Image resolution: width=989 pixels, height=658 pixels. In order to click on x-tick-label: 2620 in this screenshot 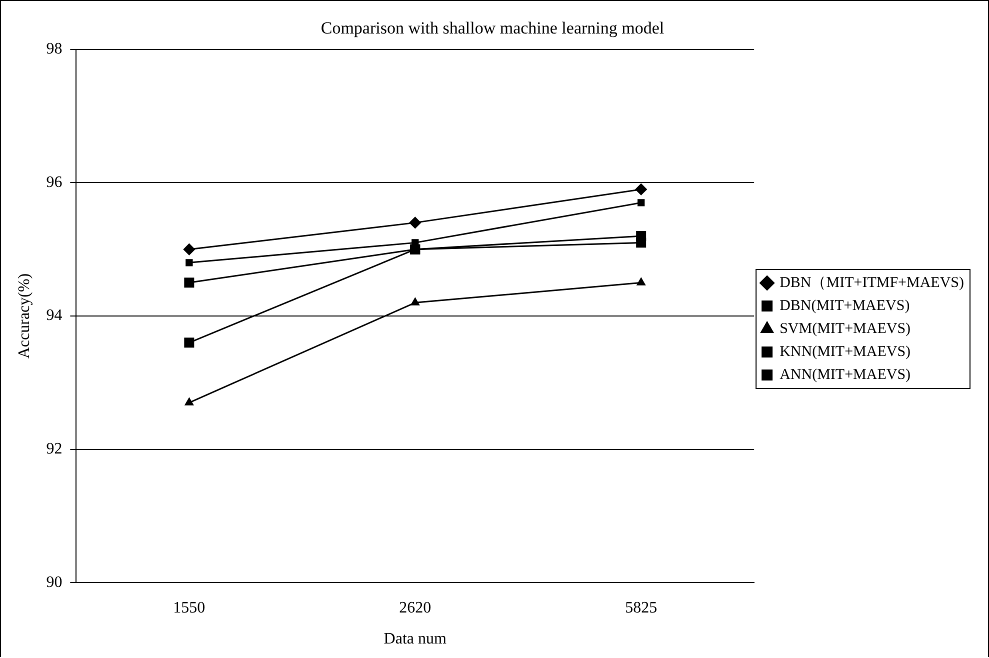, I will do `click(415, 607)`.